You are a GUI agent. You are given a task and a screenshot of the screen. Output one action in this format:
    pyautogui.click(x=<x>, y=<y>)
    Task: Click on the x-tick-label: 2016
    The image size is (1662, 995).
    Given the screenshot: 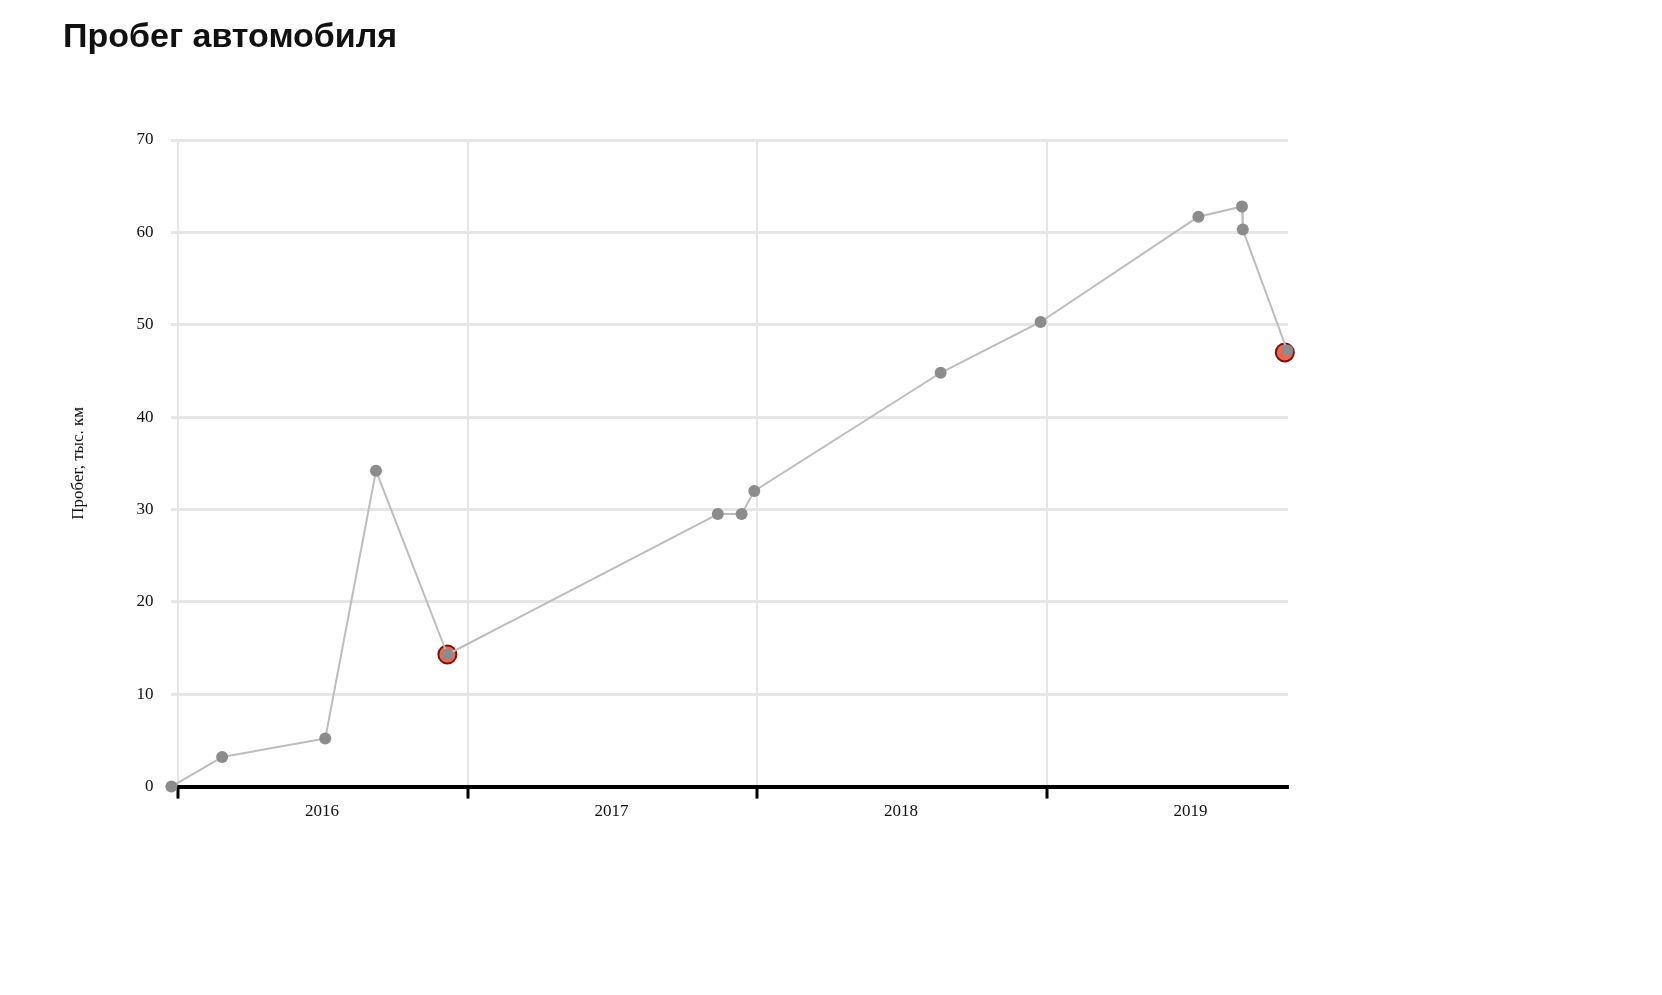 What is the action you would take?
    pyautogui.click(x=322, y=811)
    